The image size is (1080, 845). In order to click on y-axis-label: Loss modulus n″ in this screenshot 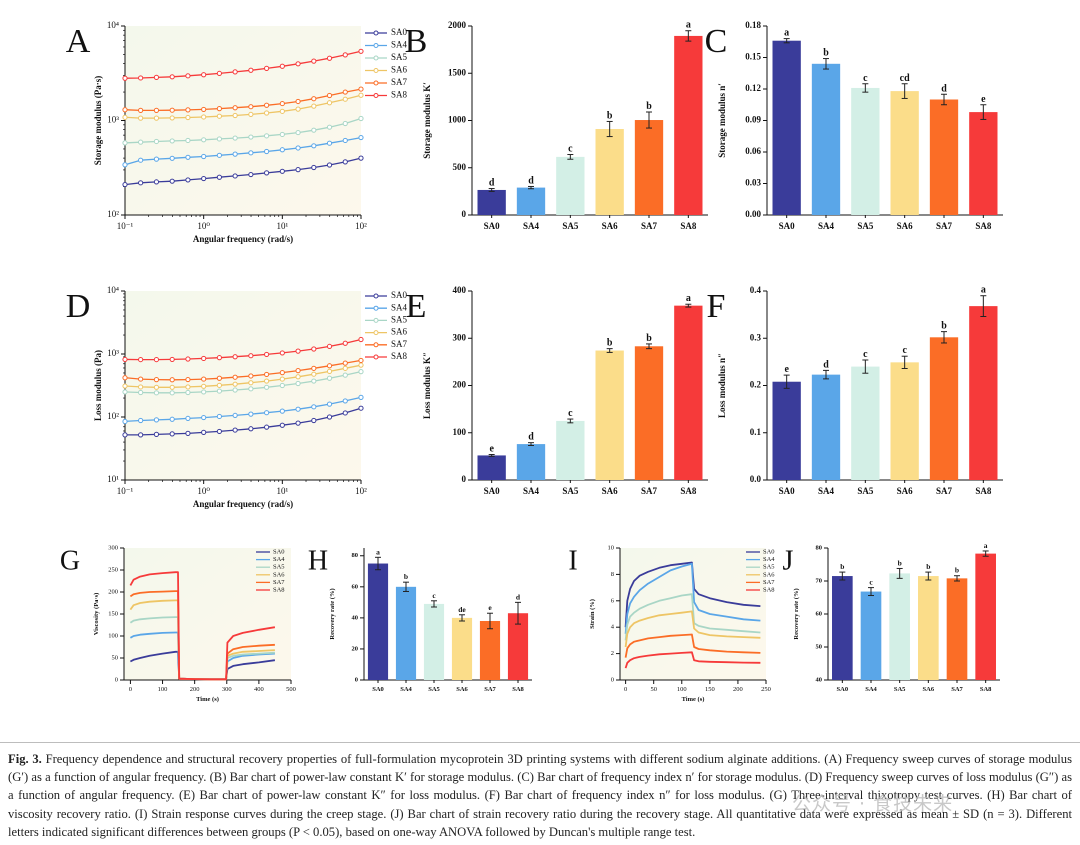, I will do `click(722, 385)`.